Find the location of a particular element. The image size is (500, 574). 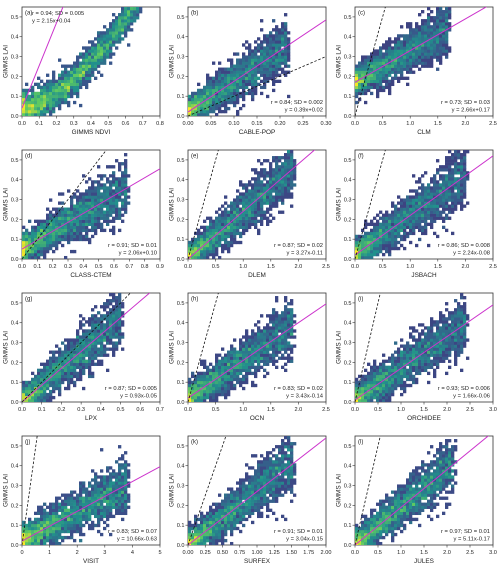

stat-eq-text: y = 3.27x-0.11 is located at coordinates (305, 254).